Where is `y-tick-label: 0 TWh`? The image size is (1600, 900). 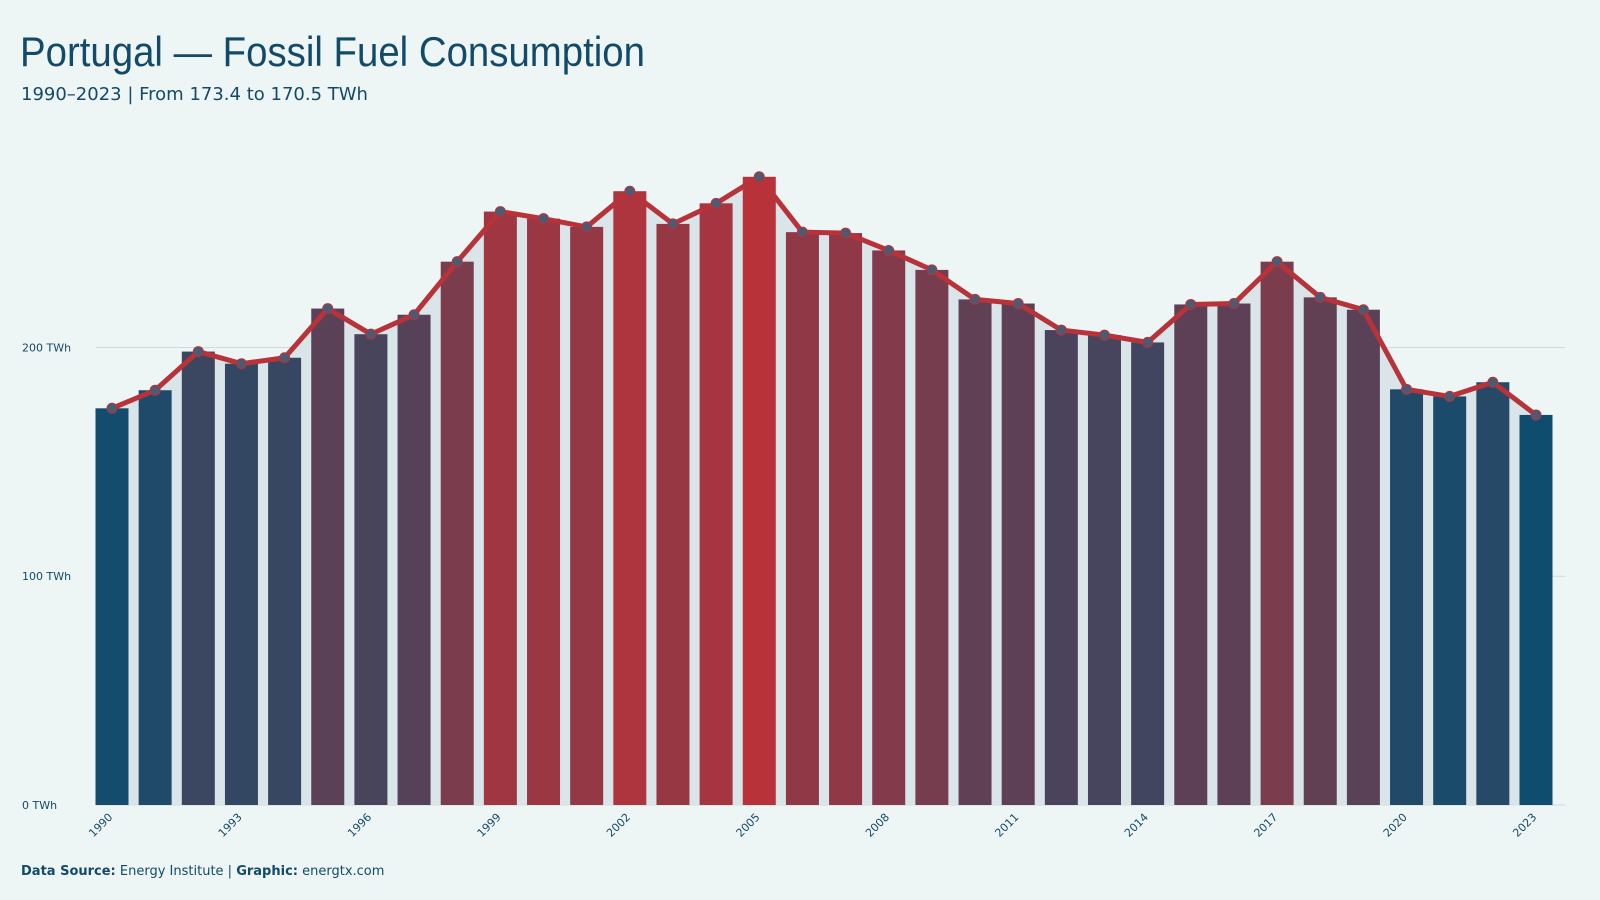
y-tick-label: 0 TWh is located at coordinates (39, 805).